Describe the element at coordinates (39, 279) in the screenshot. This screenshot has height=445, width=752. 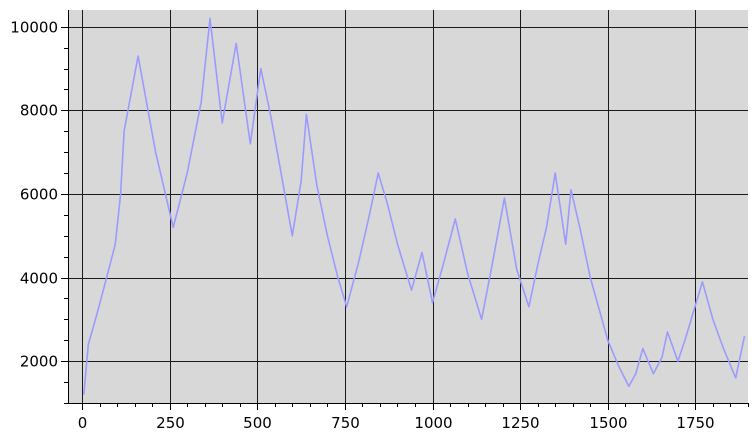
I see `y-tick-label: 4000` at that location.